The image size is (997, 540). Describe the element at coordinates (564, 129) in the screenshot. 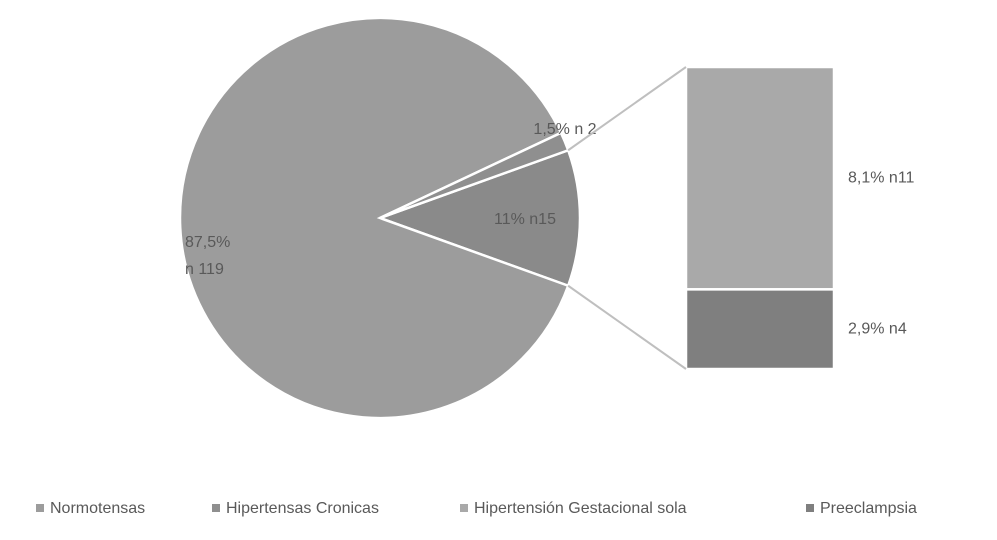

I see `data-label: 1,5% n 2` at that location.